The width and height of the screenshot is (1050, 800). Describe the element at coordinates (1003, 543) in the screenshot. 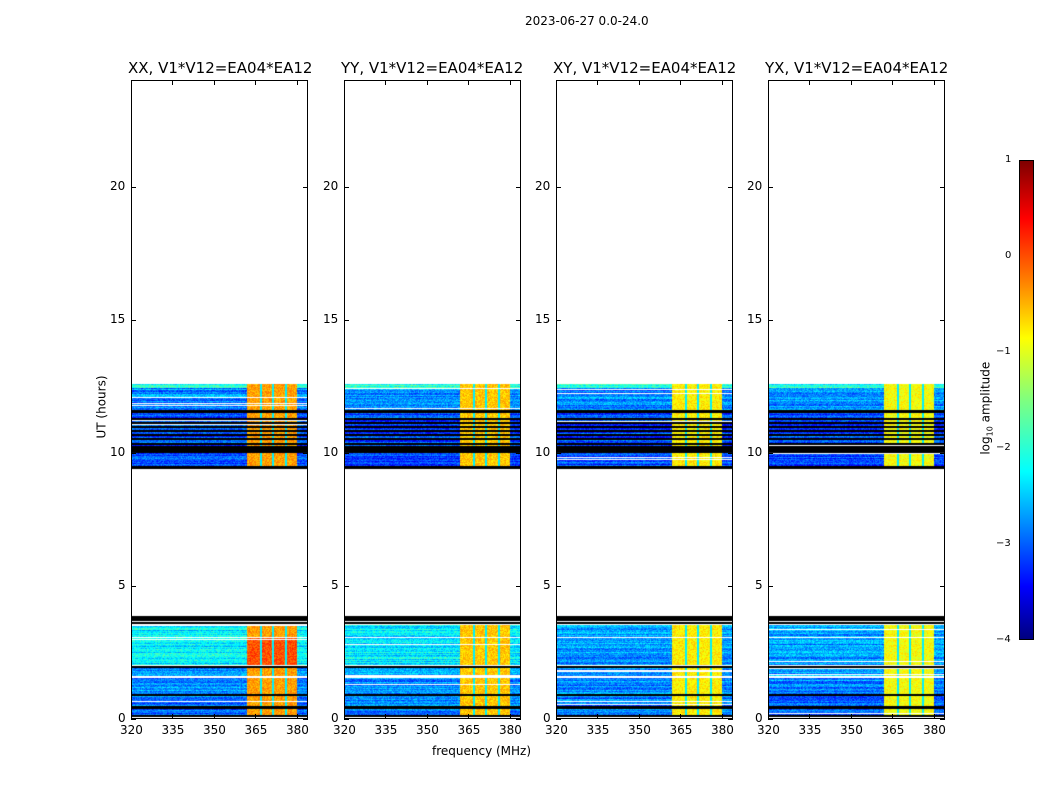

I see `colorbar-tick-label: −3` at that location.